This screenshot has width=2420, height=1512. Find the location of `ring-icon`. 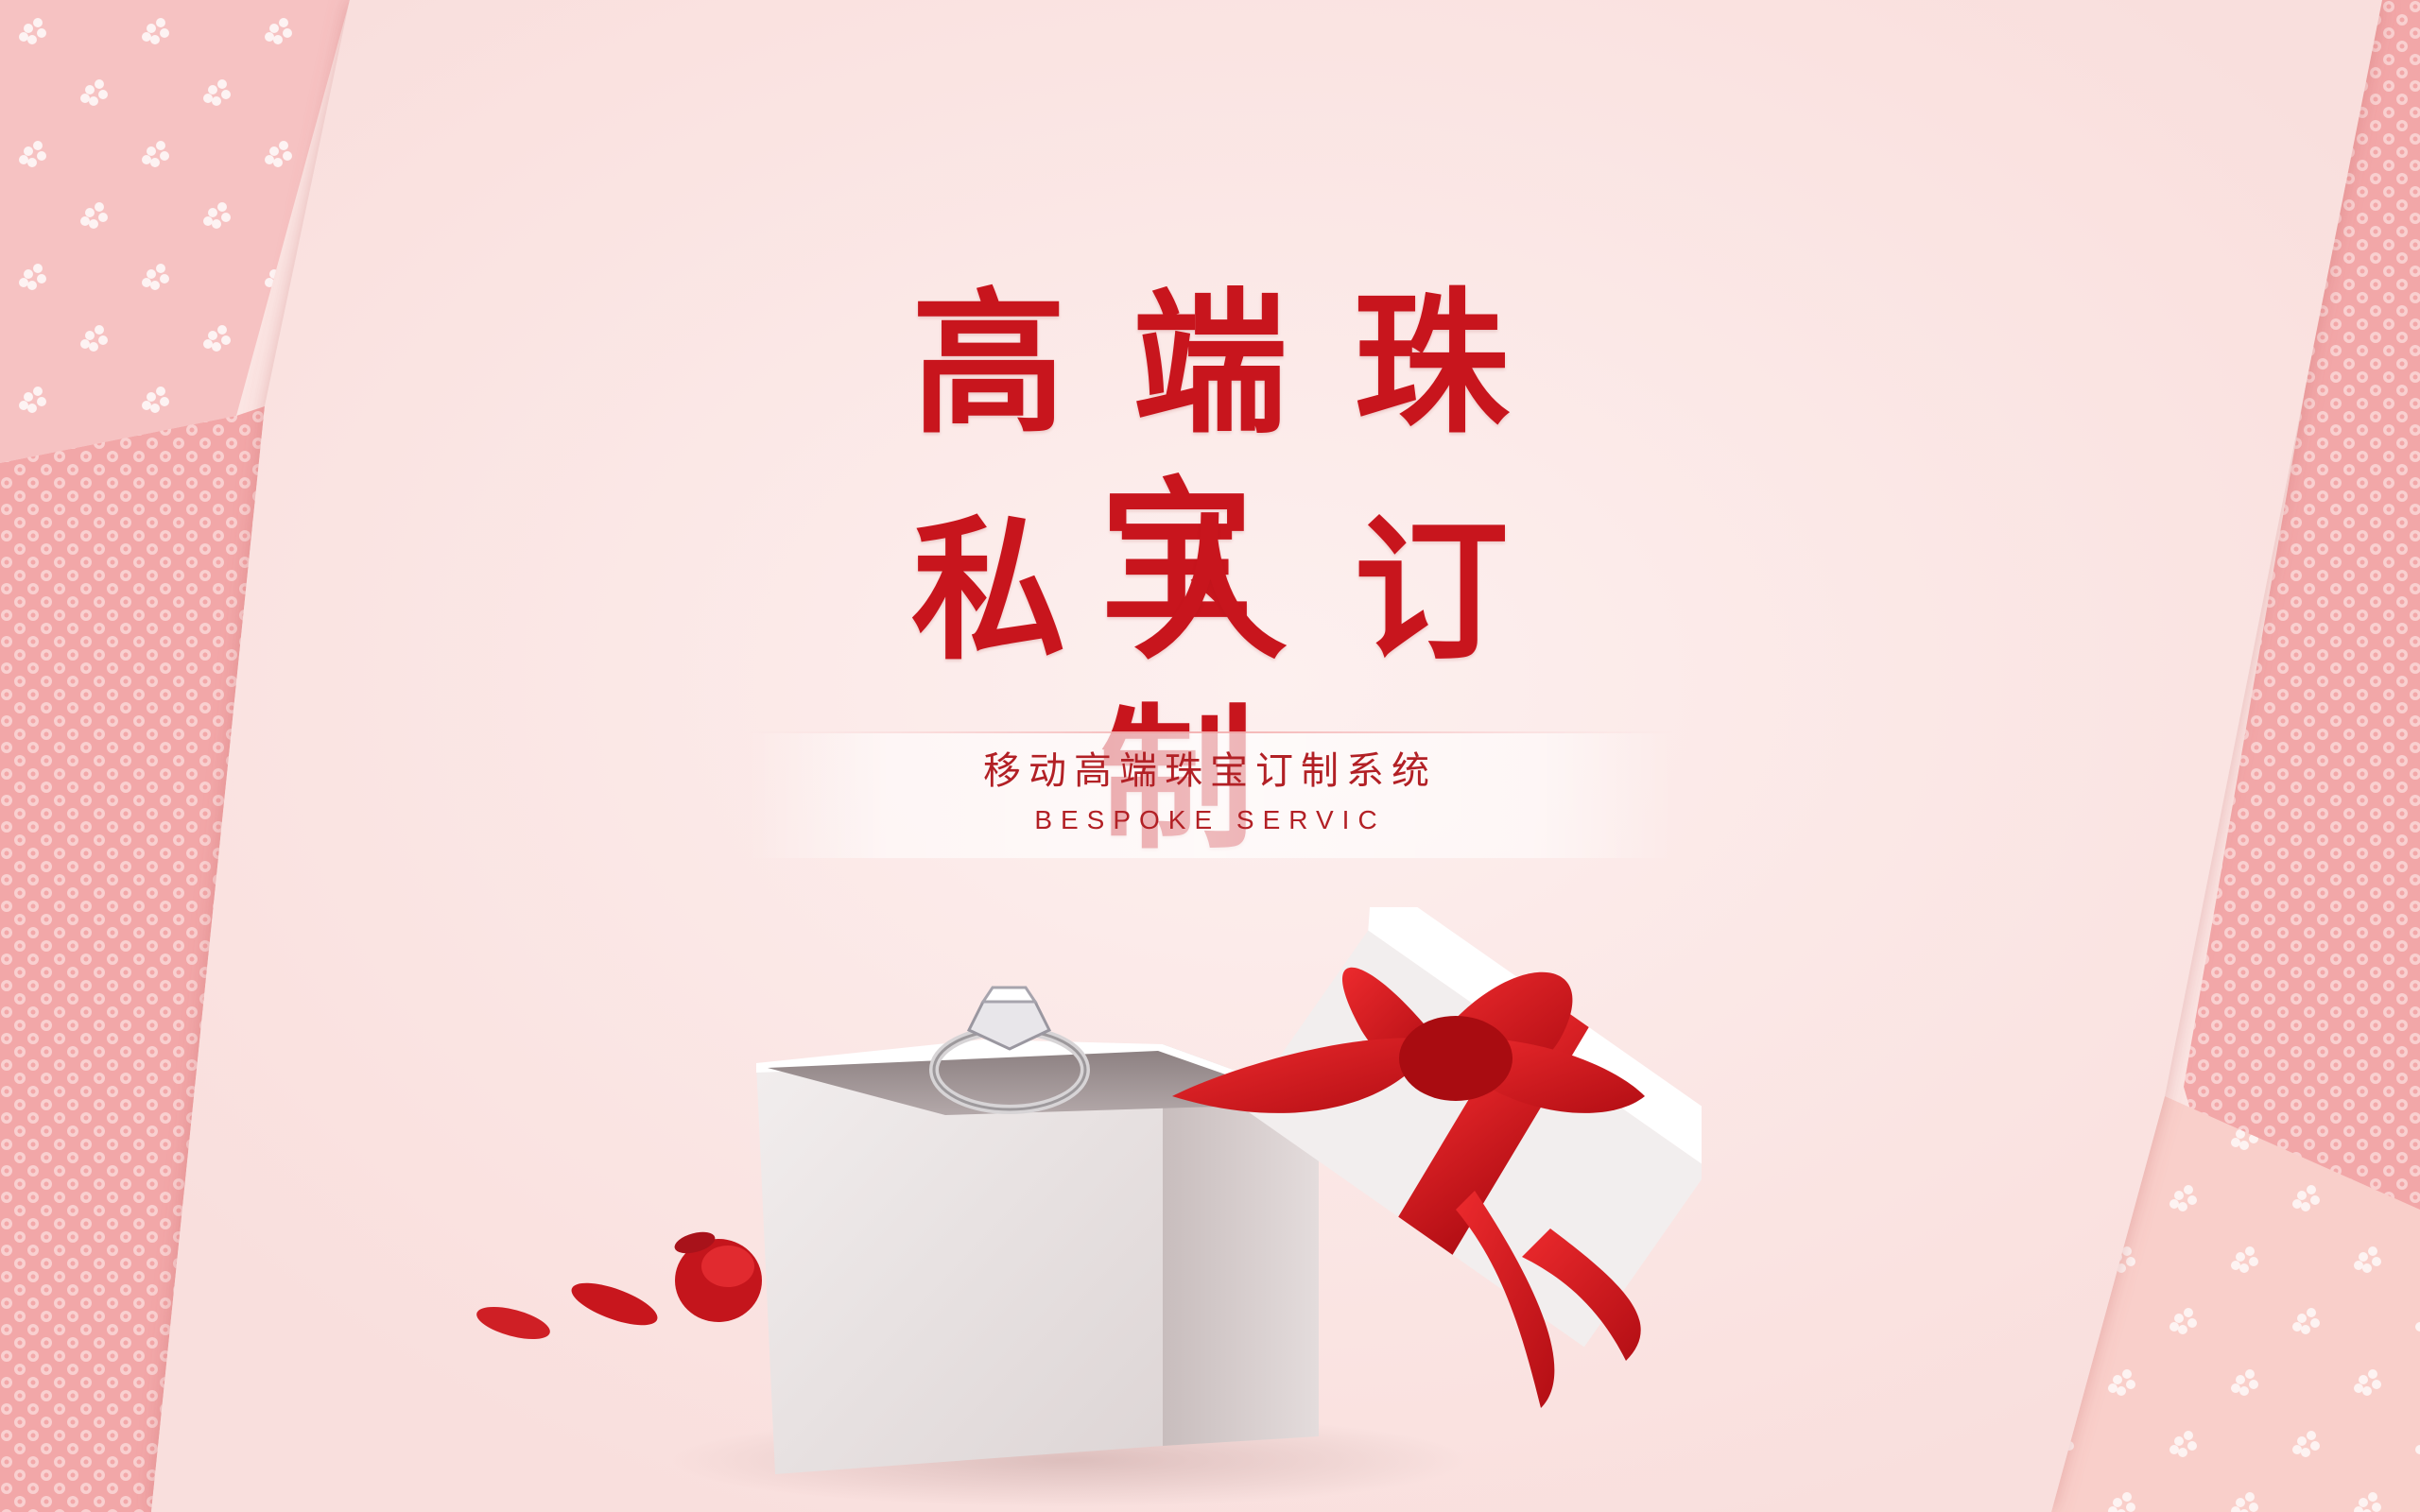

ring-icon is located at coordinates (1009, 1050).